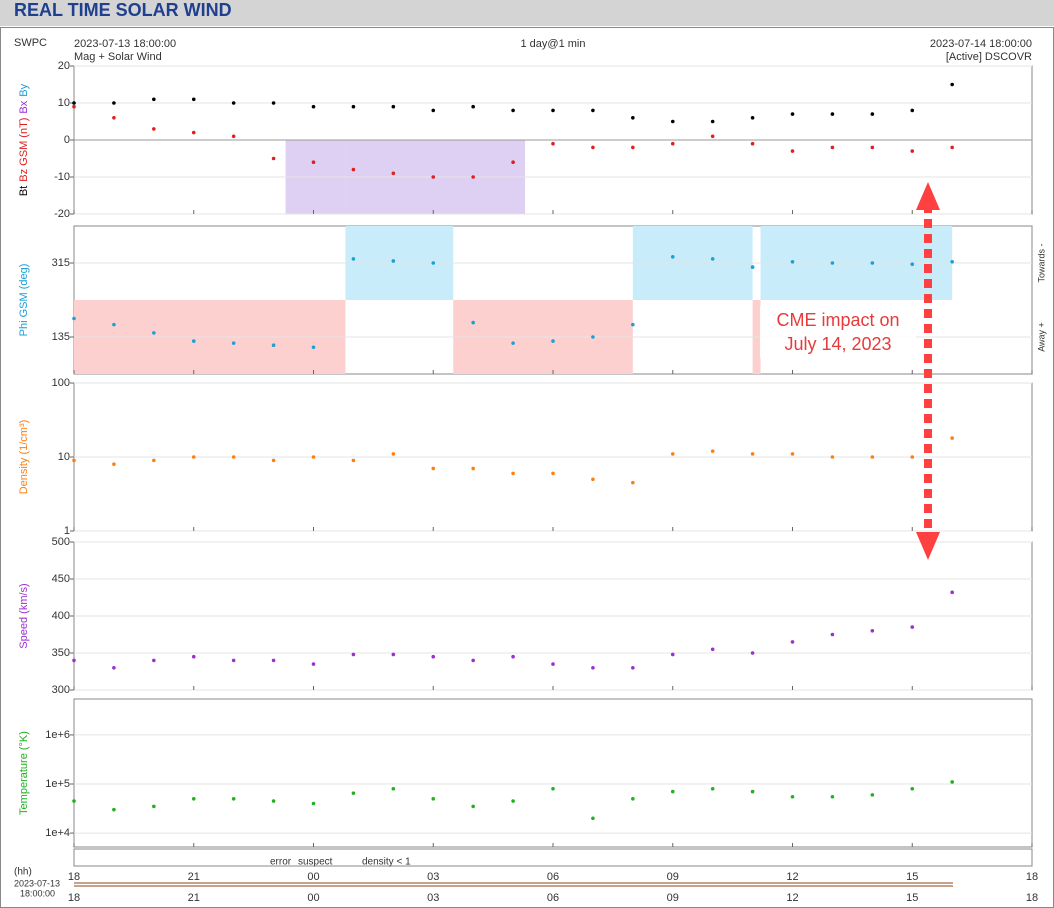 This screenshot has width=1054, height=908. I want to click on y-tick-label: 315, so click(61, 263).